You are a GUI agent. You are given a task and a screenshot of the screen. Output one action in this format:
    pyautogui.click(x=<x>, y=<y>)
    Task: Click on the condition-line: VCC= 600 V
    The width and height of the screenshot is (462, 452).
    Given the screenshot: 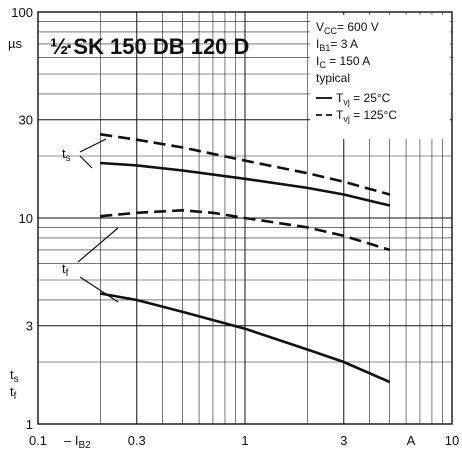 What is the action you would take?
    pyautogui.click(x=347, y=28)
    